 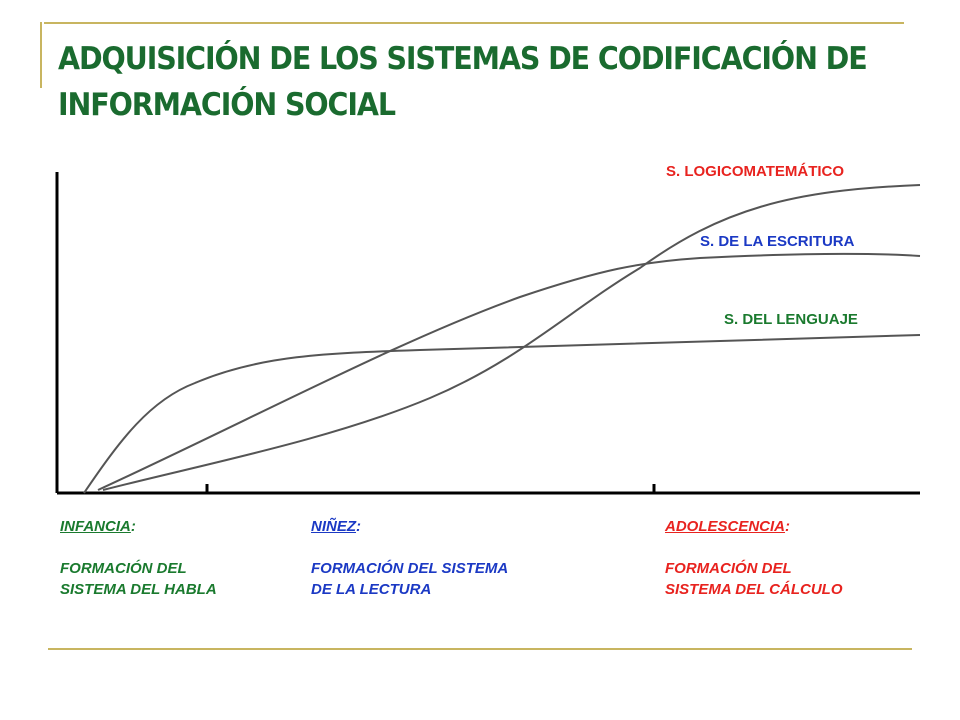 What do you see at coordinates (409, 579) in the screenshot?
I see `stage-description: FORMACIÓN DEL SISTEMA DE LA LECTURA` at bounding box center [409, 579].